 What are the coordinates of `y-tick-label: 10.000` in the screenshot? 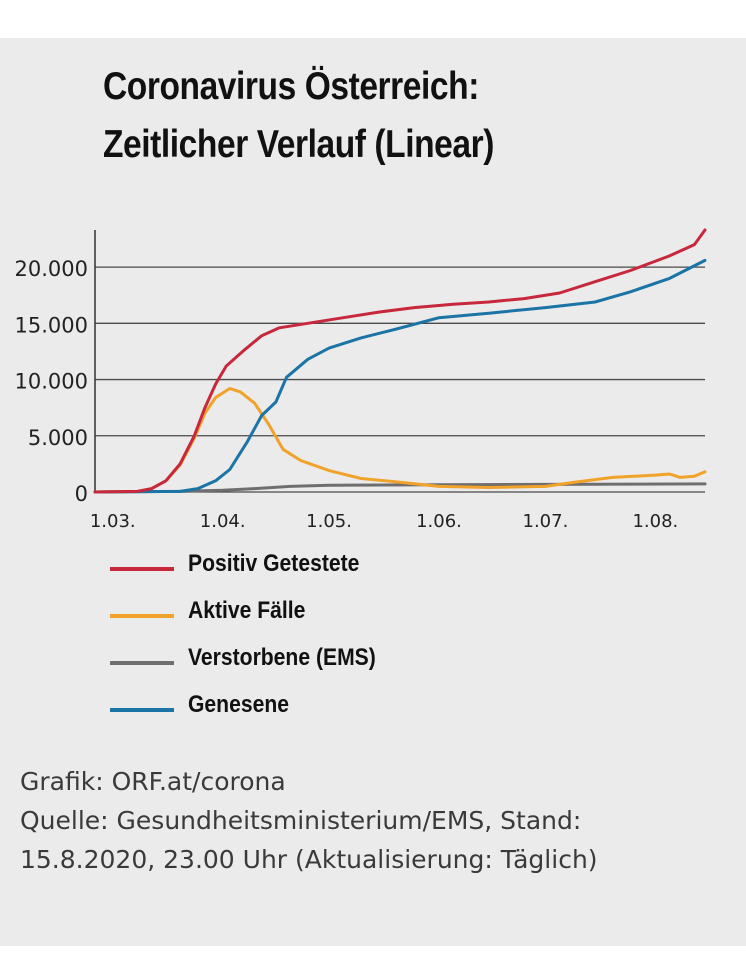 It's located at (51, 382).